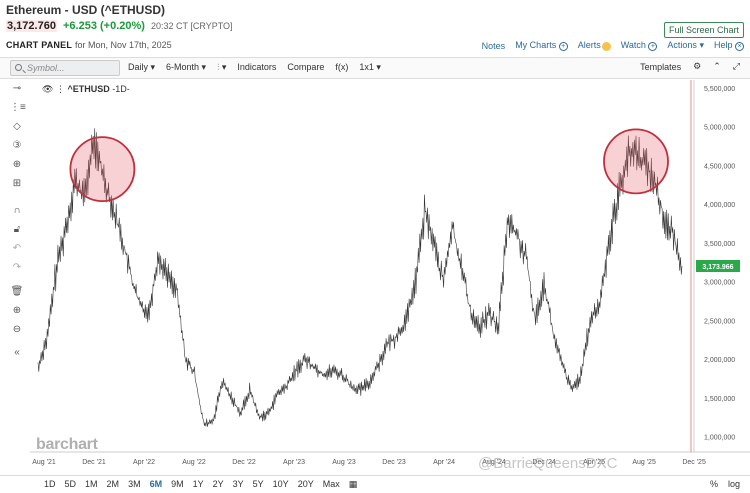  Describe the element at coordinates (444, 462) in the screenshot. I see `x-tick-label: Apr '24` at that location.